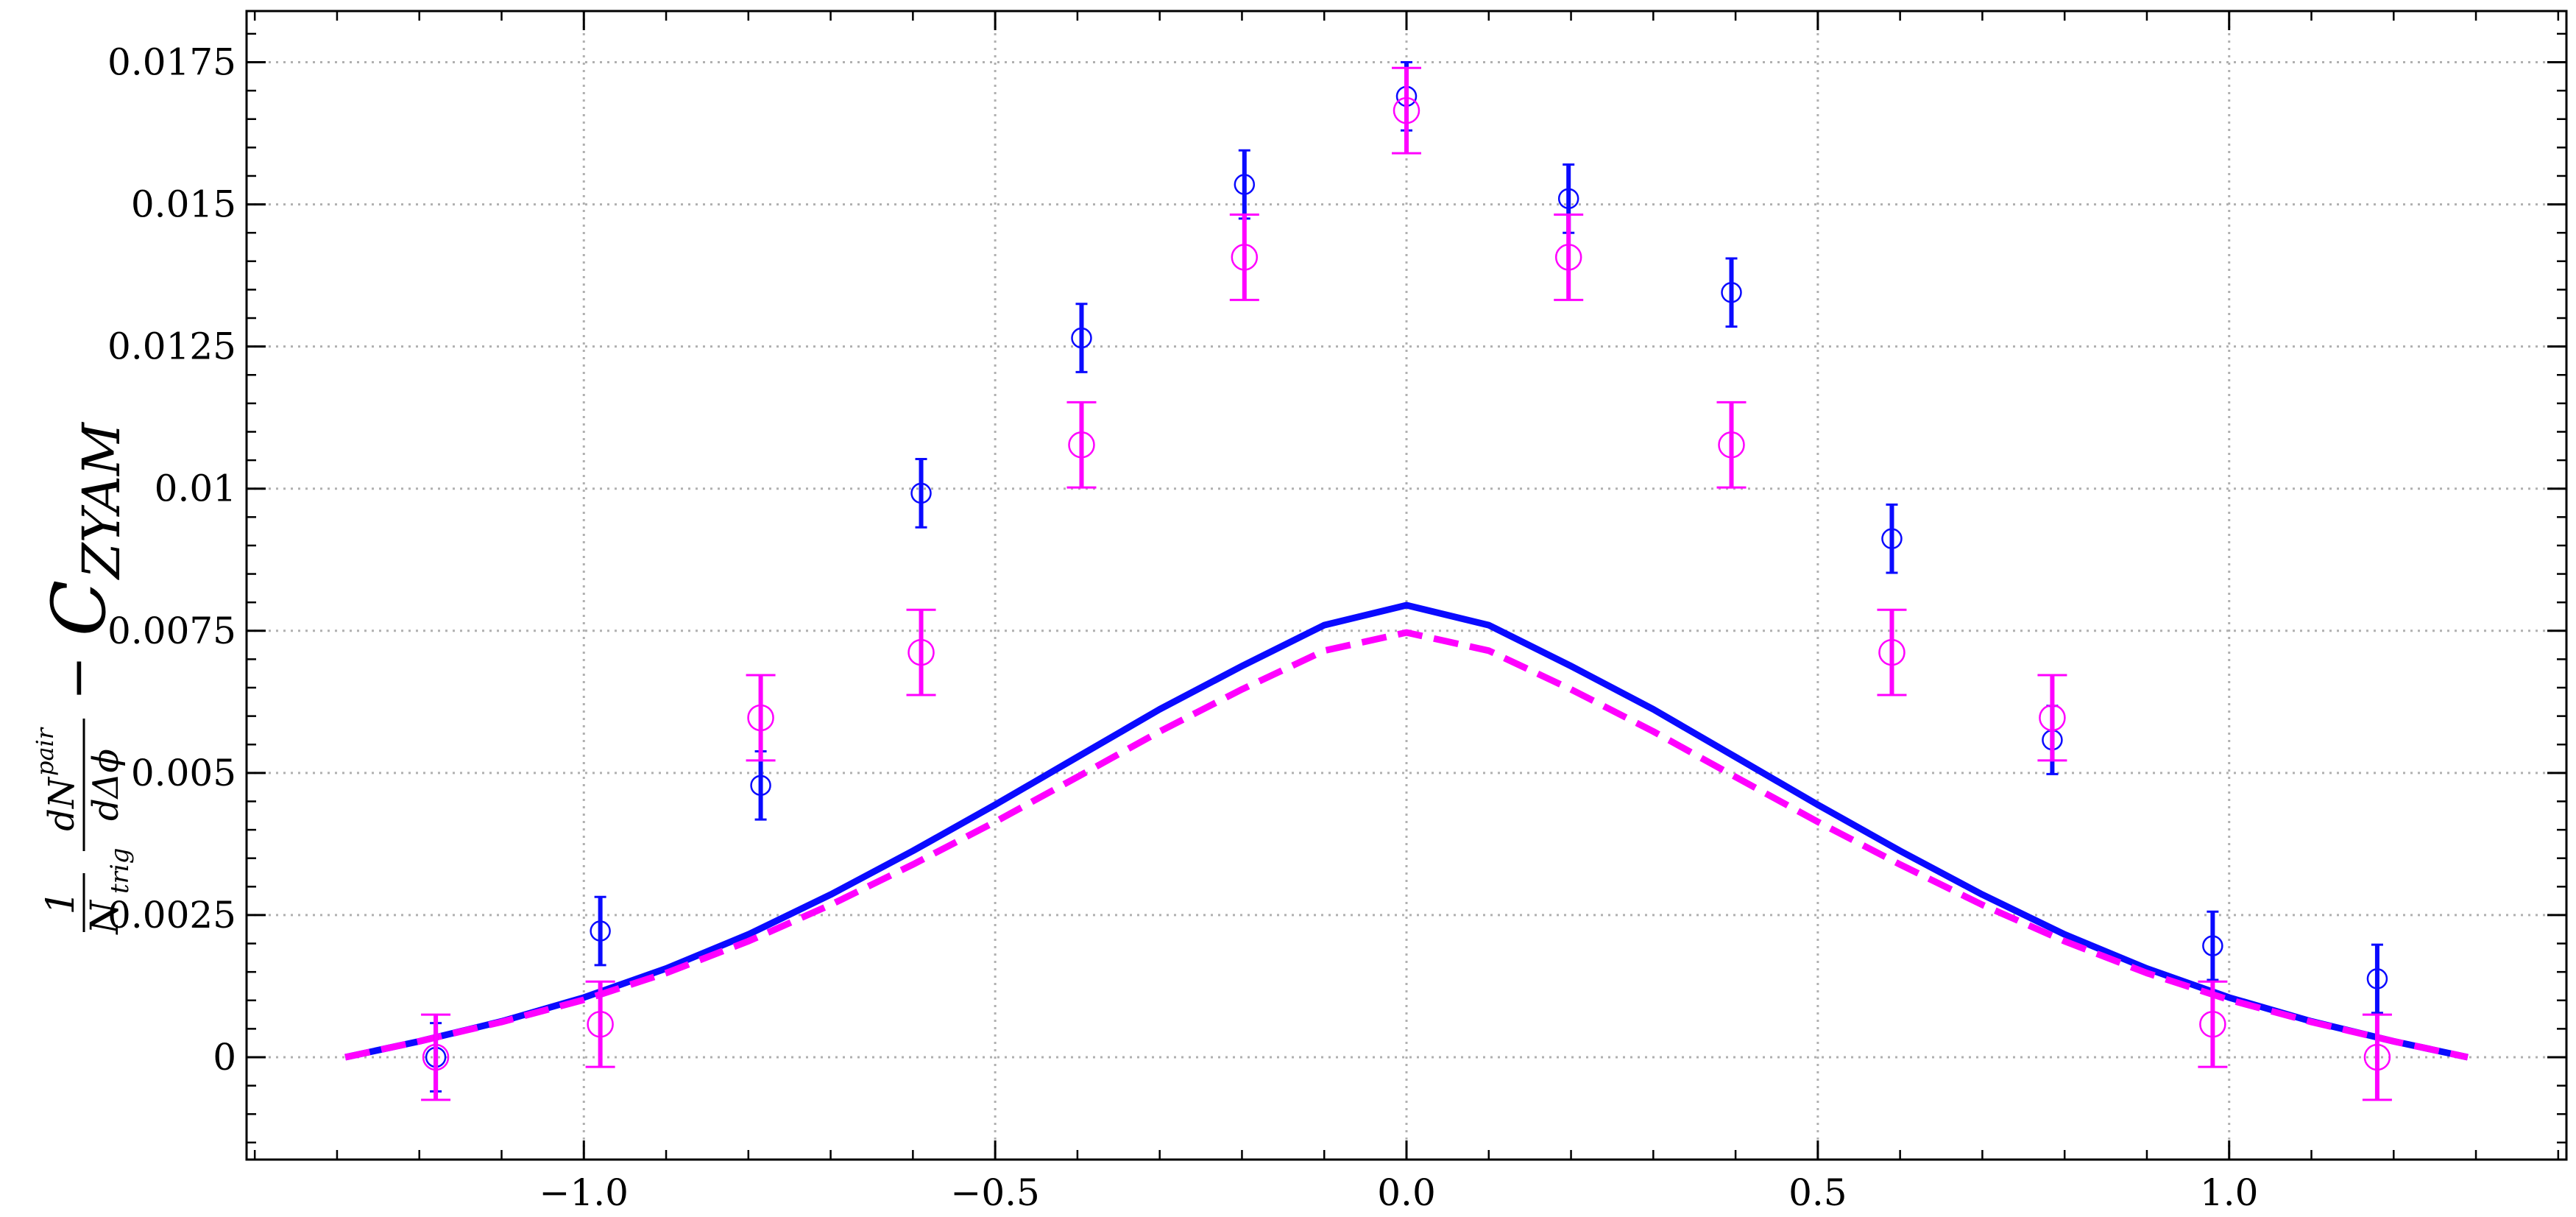 The height and width of the screenshot is (1217, 2576). What do you see at coordinates (224, 1057) in the screenshot?
I see `y-tick-label: 0` at bounding box center [224, 1057].